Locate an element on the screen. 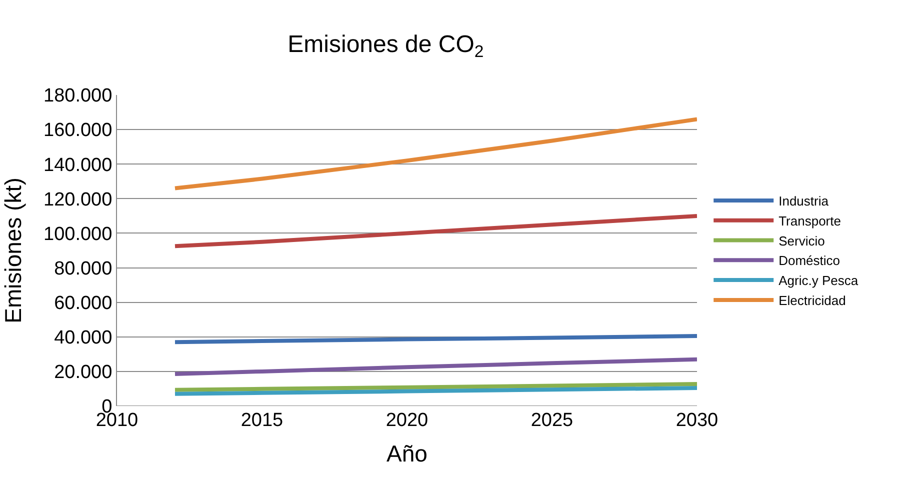 This screenshot has height=504, width=897. legend-label: Electricidad is located at coordinates (812, 300).